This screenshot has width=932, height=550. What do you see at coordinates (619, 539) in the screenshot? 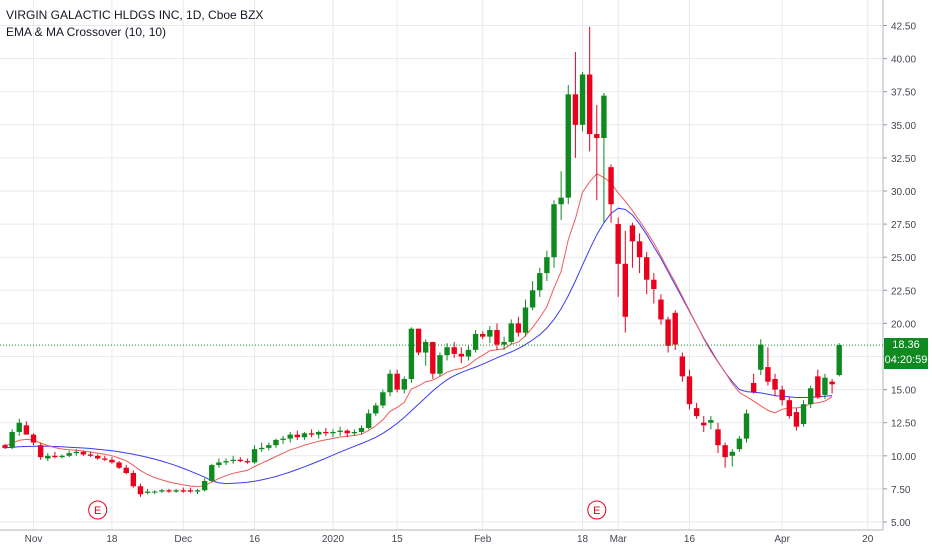
I see `time-tick-label: Mar` at bounding box center [619, 539].